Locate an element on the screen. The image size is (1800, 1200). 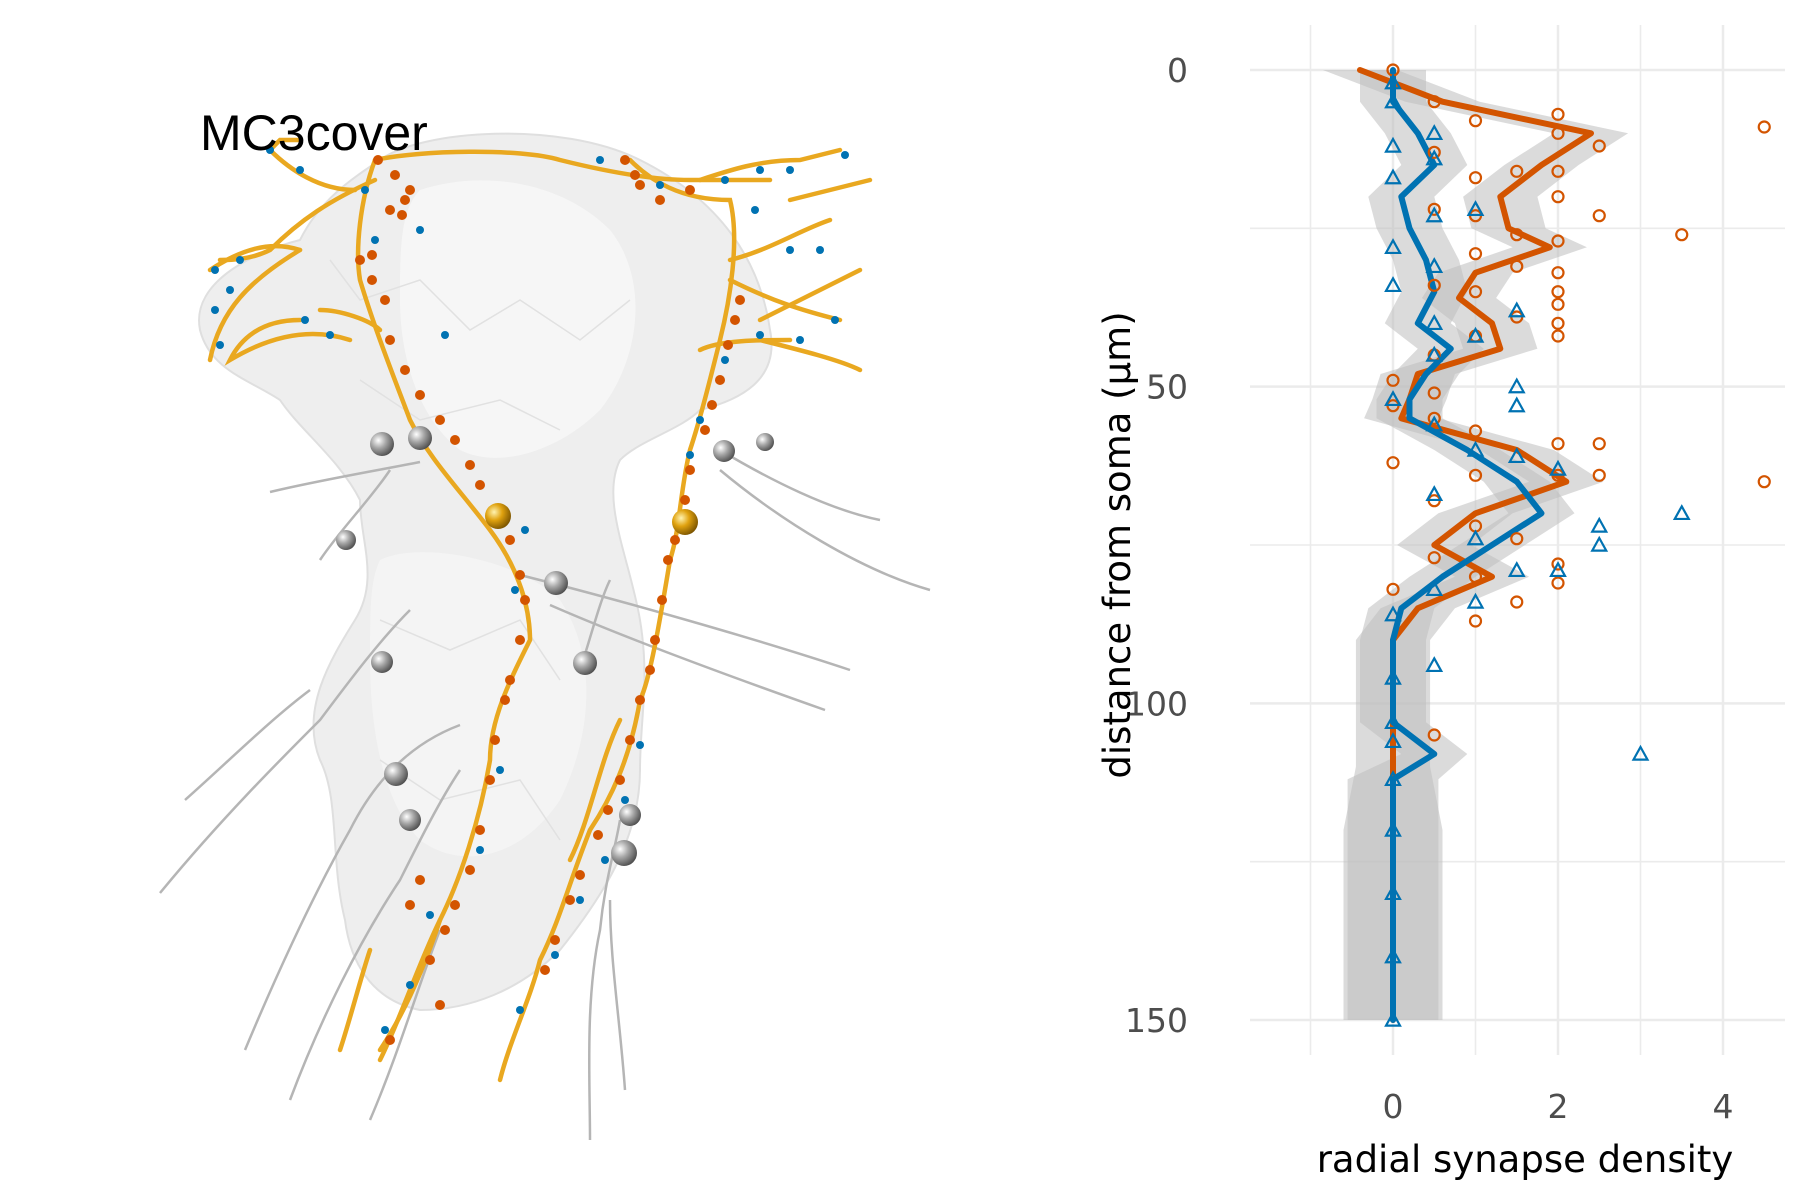
x-axis-title: radial synapse density is located at coordinates (1525, 1159).